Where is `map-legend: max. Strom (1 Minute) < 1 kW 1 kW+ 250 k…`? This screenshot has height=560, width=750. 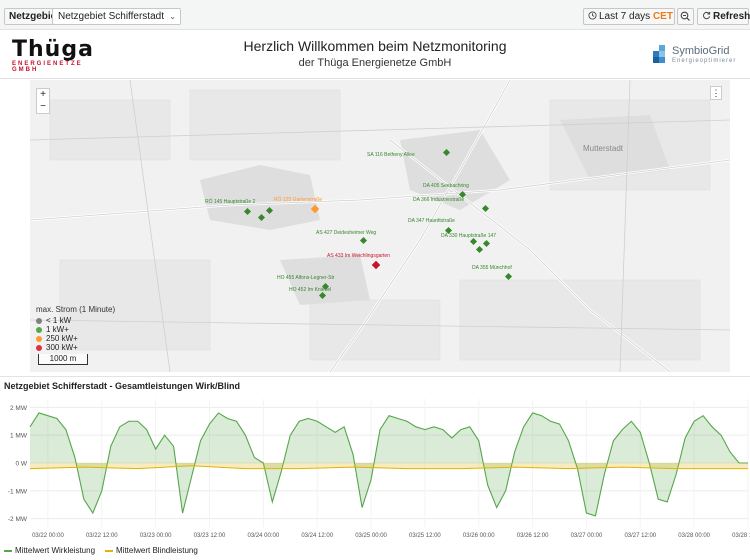
map-legend: max. Strom (1 Minute) < 1 kW 1 kW+ 250 k… is located at coordinates (82, 331).